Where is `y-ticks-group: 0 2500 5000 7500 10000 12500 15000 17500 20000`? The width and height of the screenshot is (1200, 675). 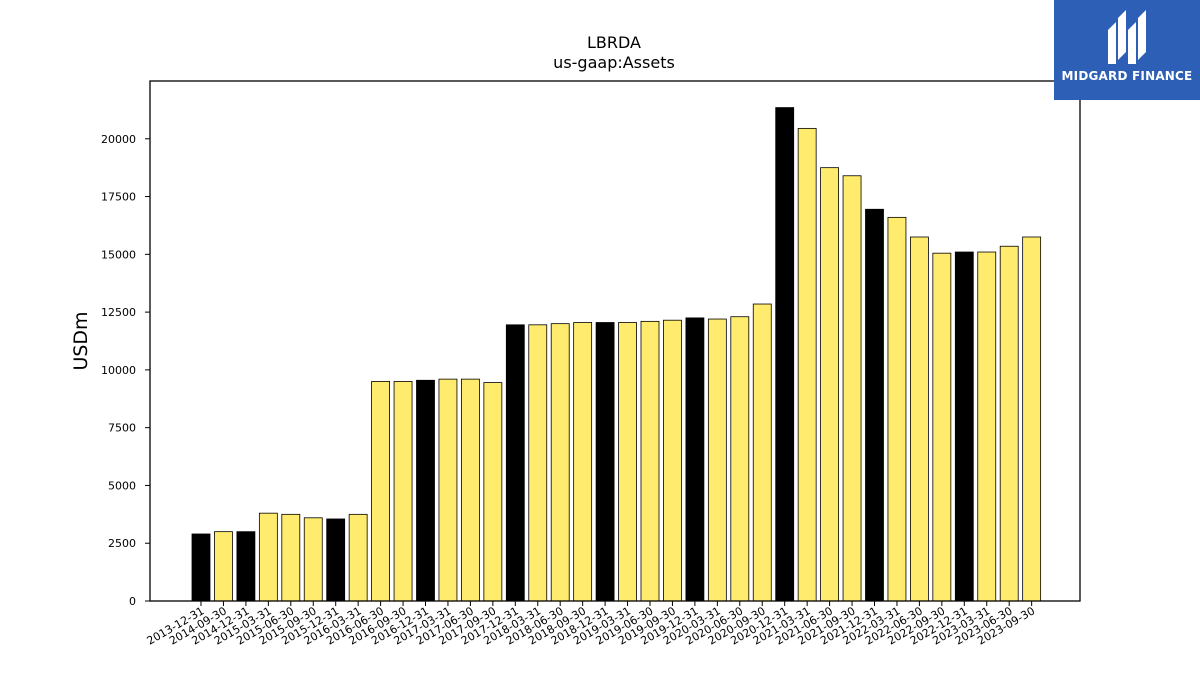
y-ticks-group: 0 2500 5000 7500 10000 12500 15000 17500 20000 is located at coordinates (125, 370).